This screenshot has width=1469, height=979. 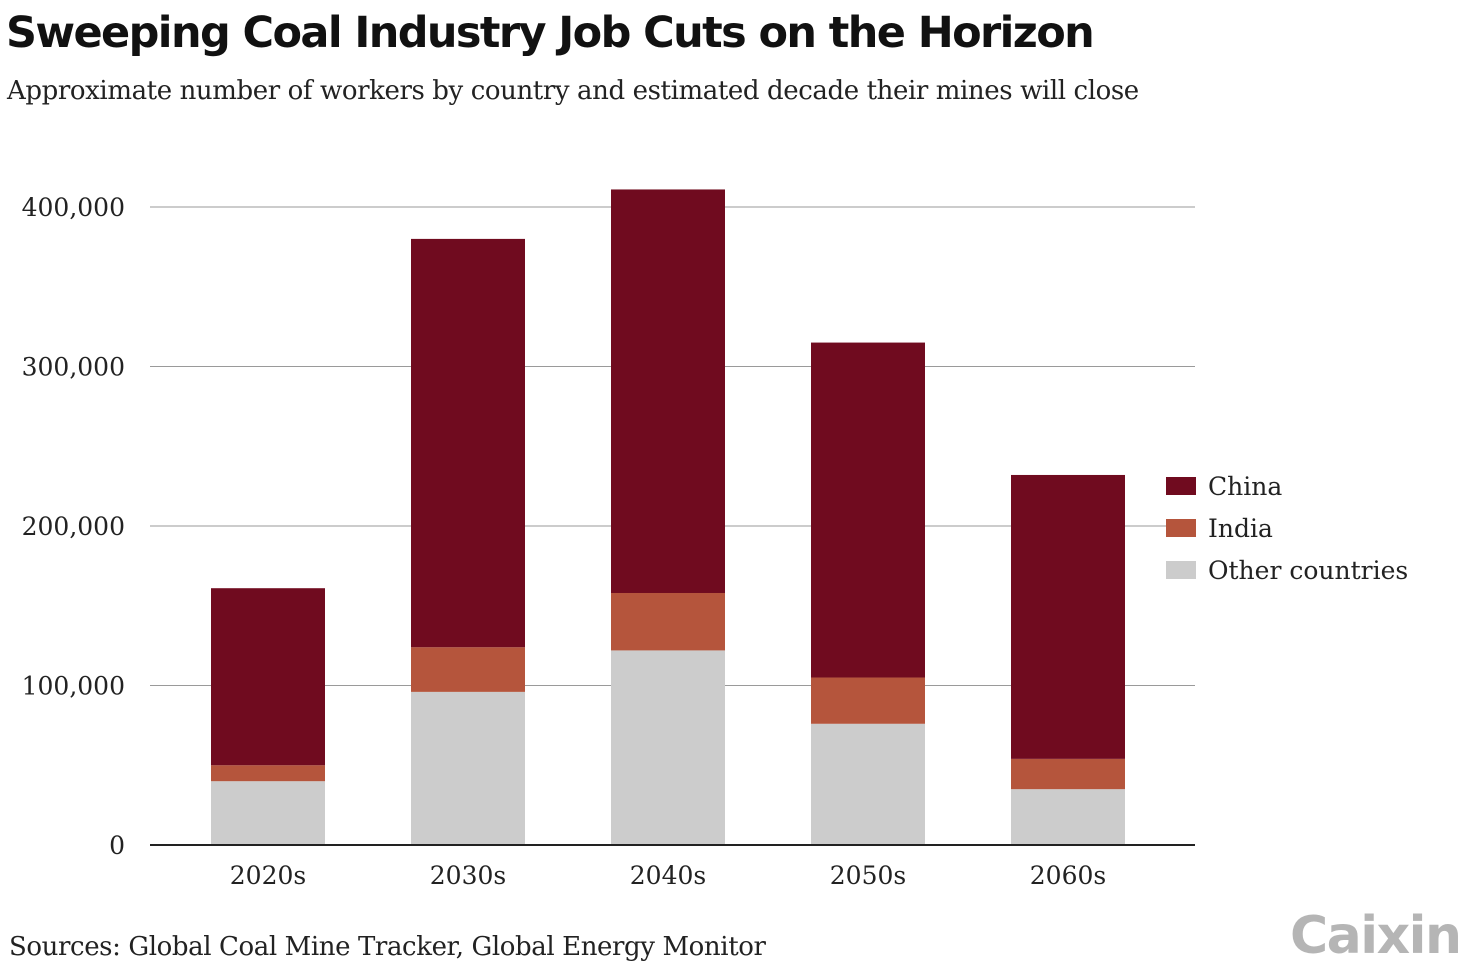 I want to click on y-axis: 0 100,000 200,000 300,000 400,000, so click(x=73, y=526).